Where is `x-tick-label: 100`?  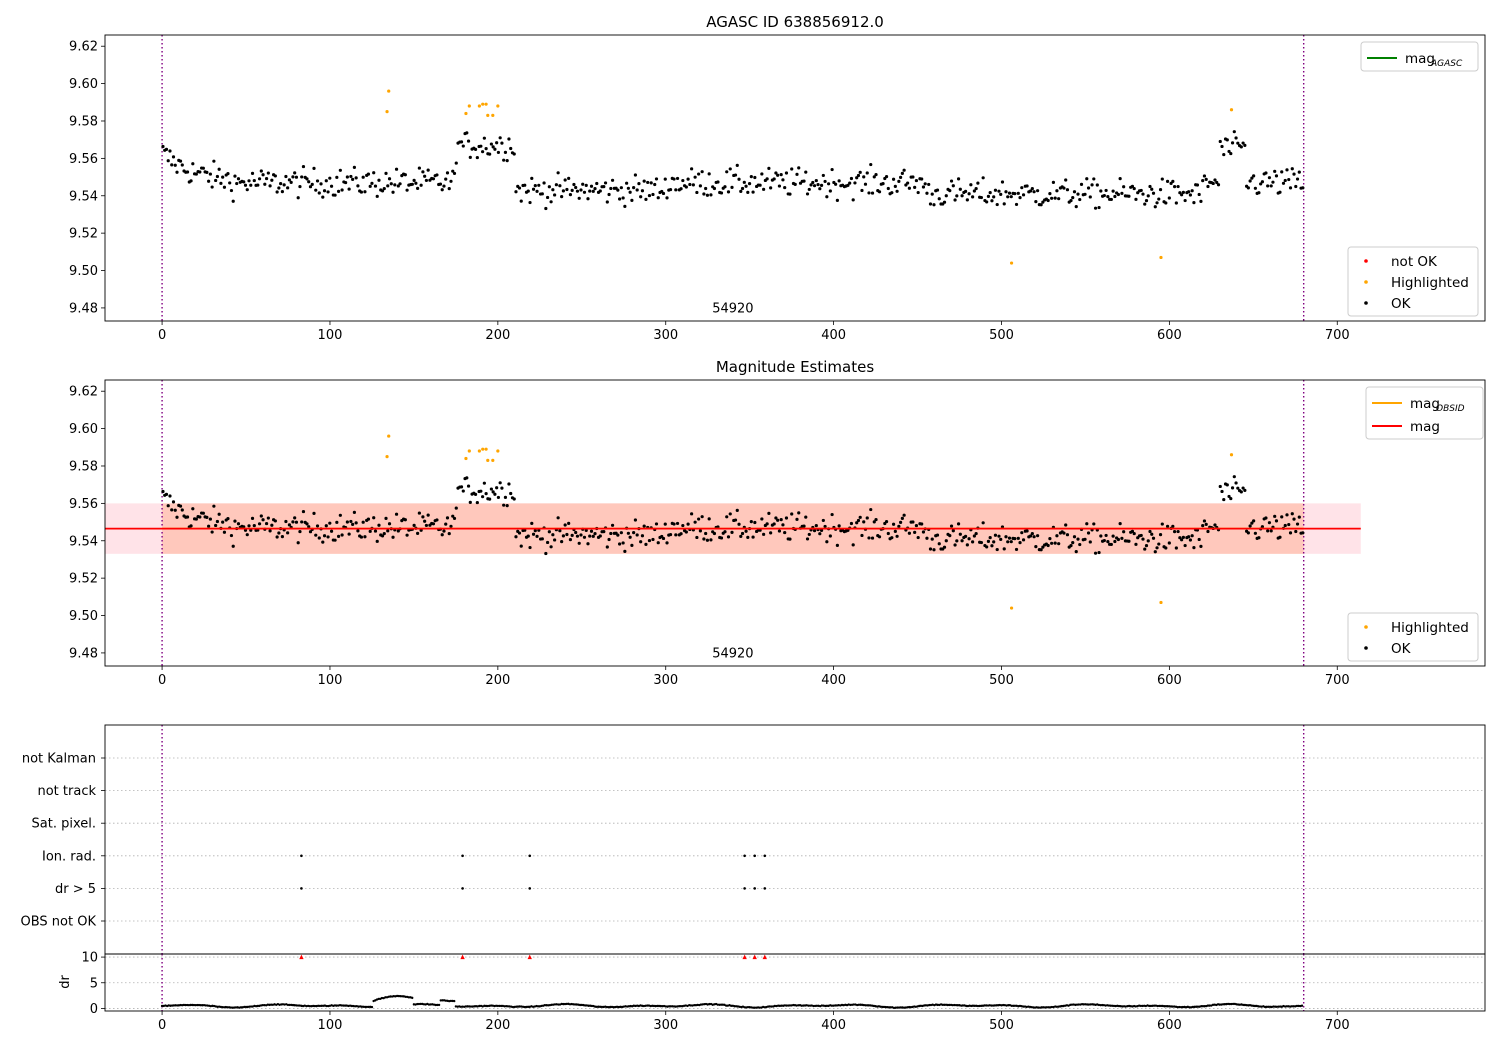 x-tick-label: 100 is located at coordinates (330, 335).